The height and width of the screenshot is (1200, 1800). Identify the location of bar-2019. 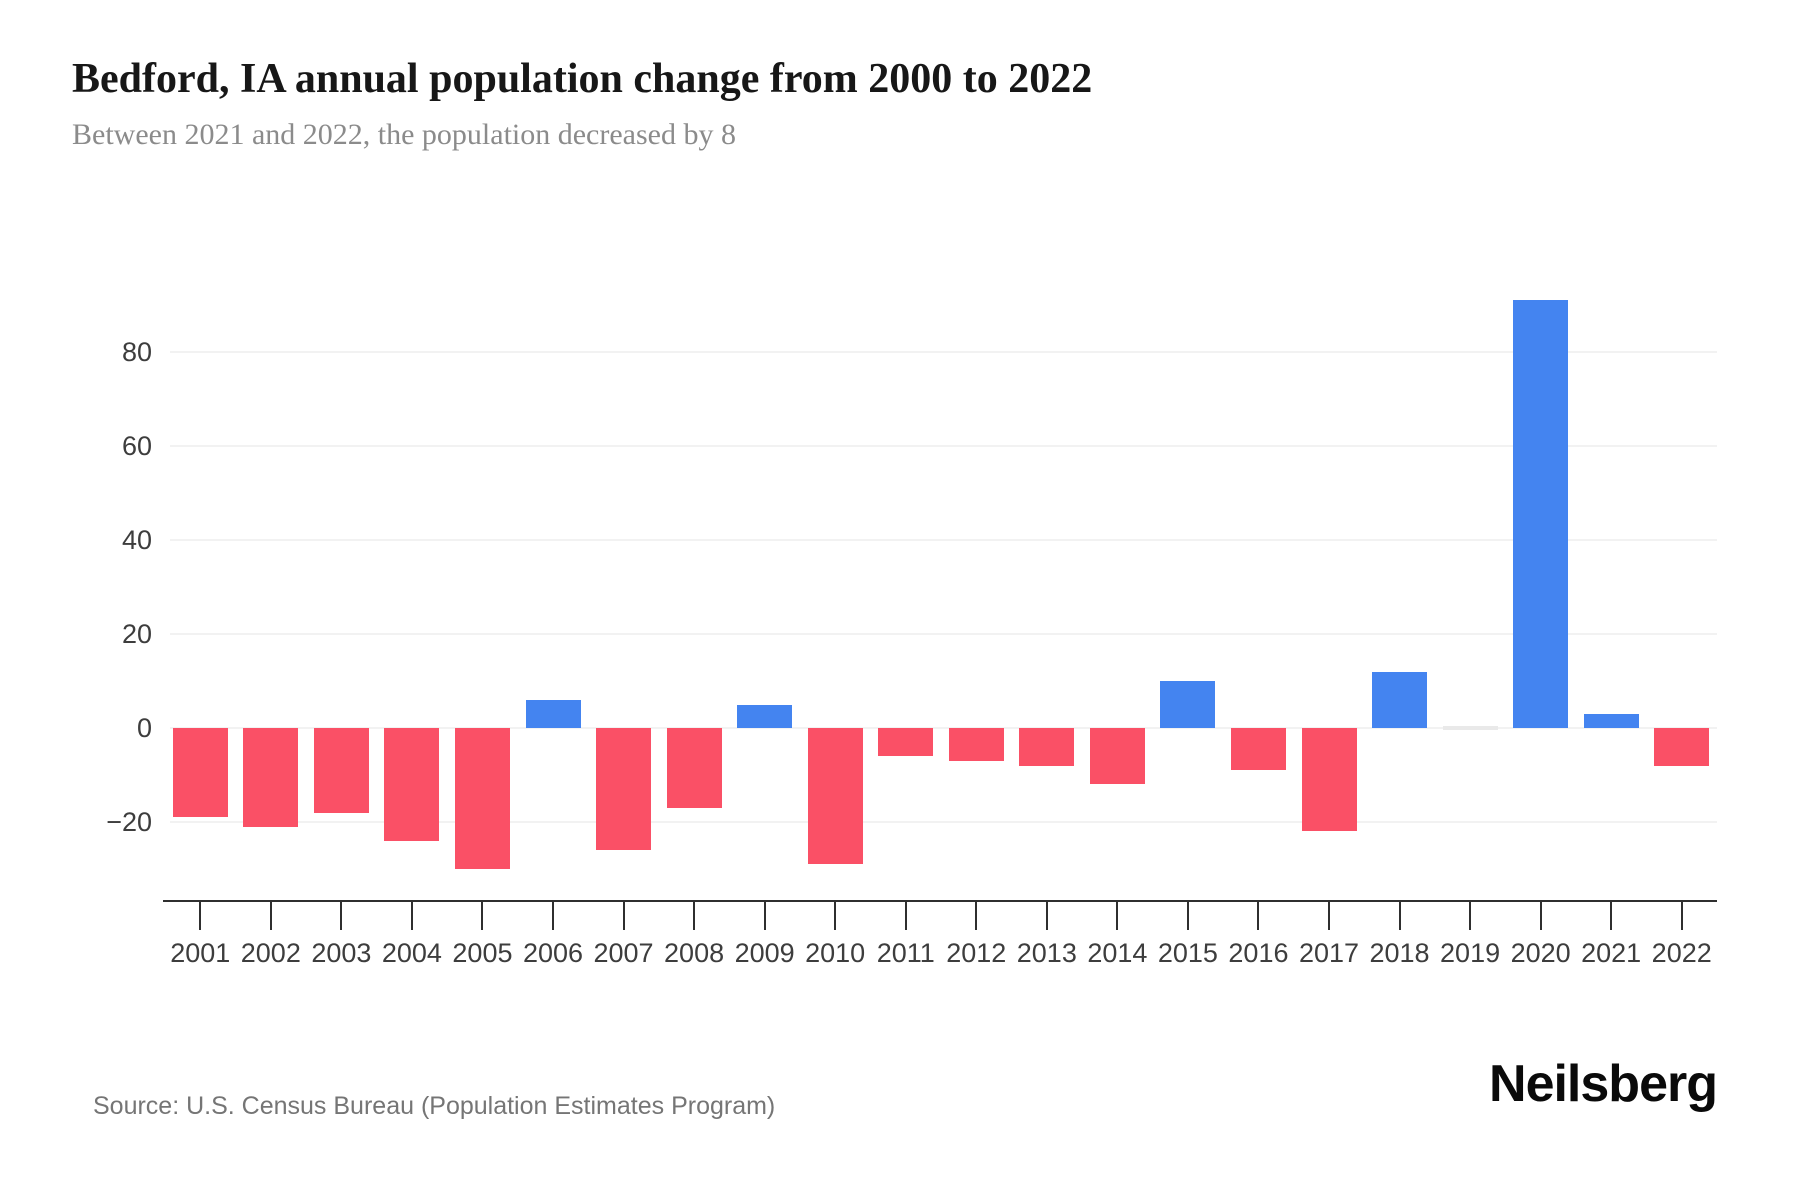
(1470, 728).